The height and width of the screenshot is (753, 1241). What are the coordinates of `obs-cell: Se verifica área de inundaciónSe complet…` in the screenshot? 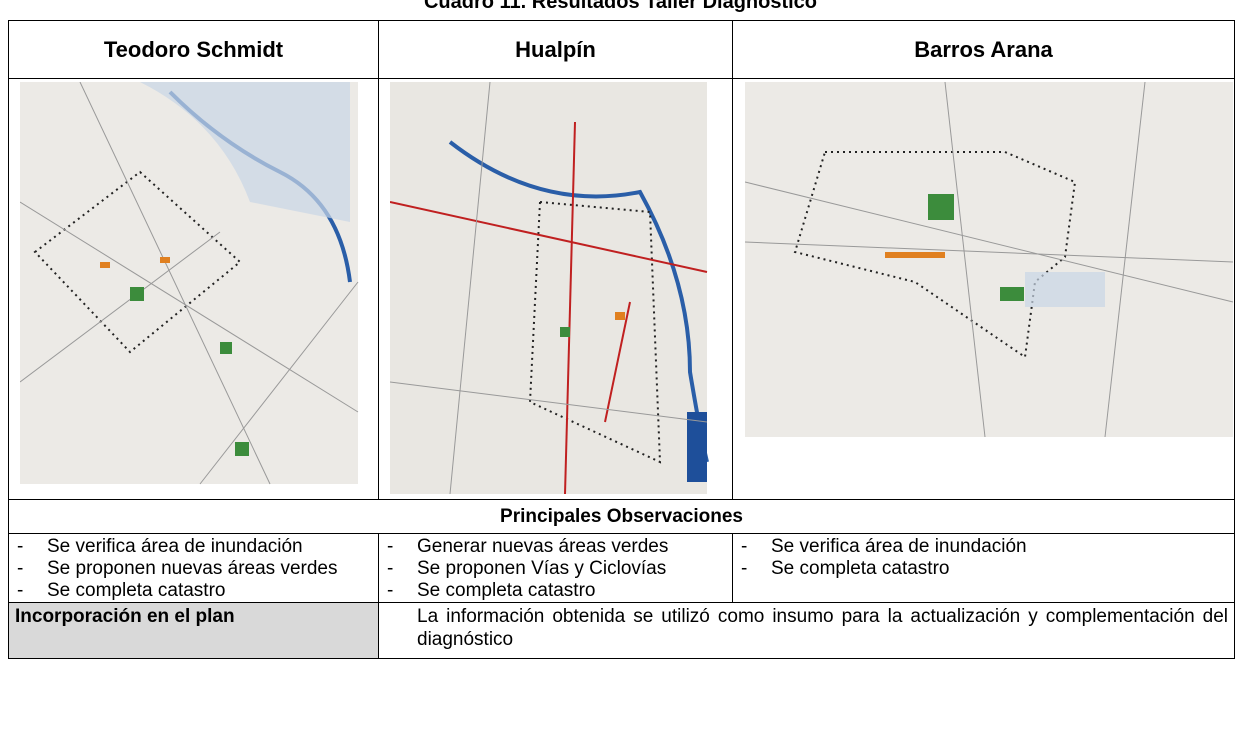 It's located at (983, 568).